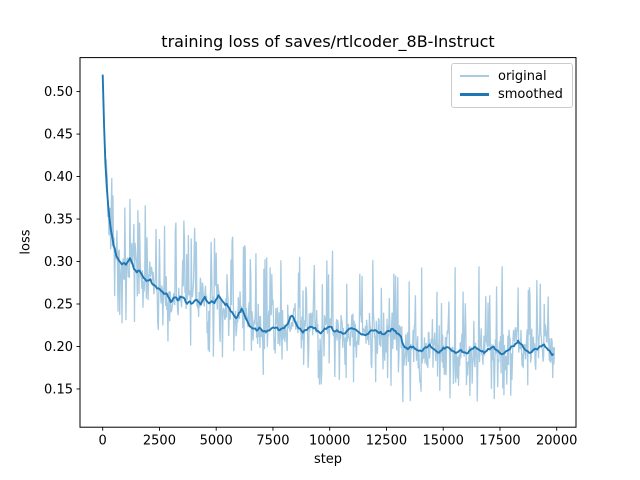 The width and height of the screenshot is (640, 480). I want to click on y-tick-label: 0.45, so click(58, 135).